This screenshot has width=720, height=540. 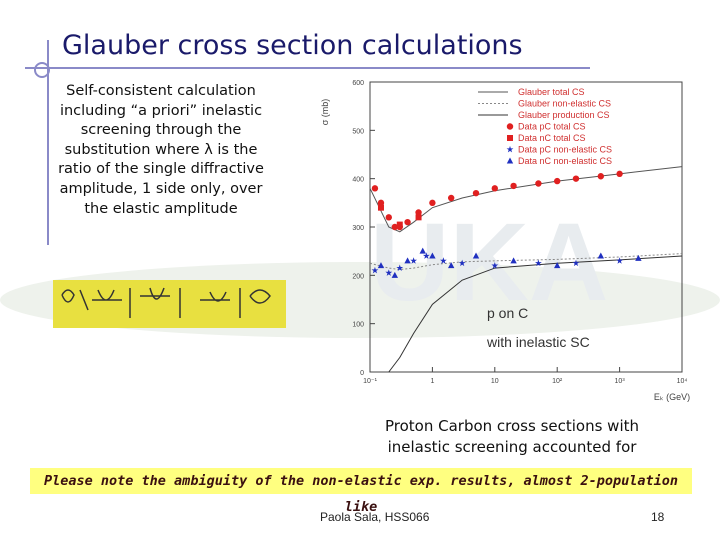 I want to click on legend-label: Glauber total CS, so click(x=551, y=92).